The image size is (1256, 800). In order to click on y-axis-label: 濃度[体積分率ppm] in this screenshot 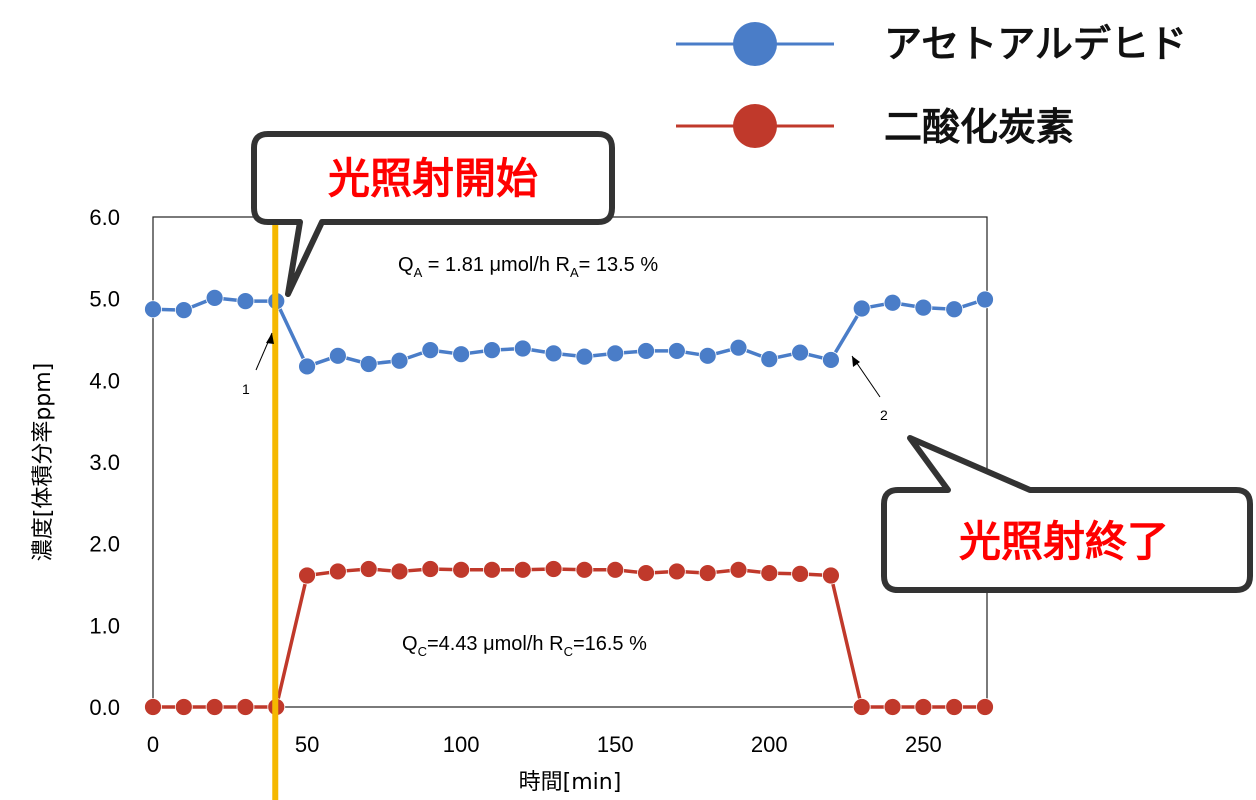, I will do `click(43, 462)`.